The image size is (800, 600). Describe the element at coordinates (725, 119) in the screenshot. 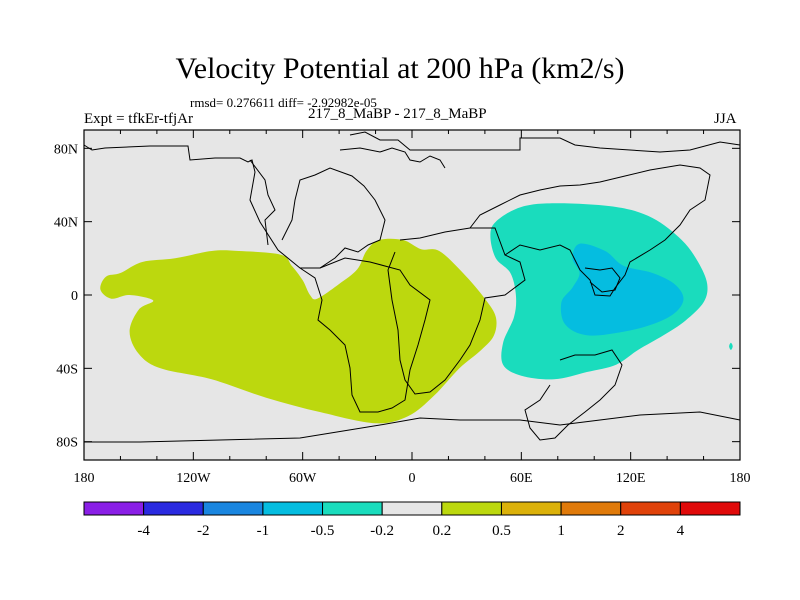

I see `season-label: JJA` at that location.